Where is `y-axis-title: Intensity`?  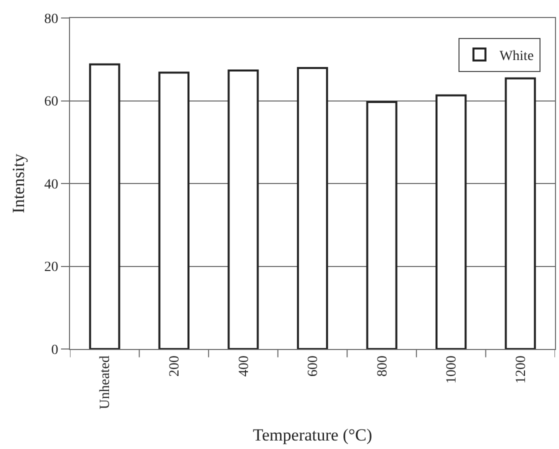 y-axis-title: Intensity is located at coordinates (18, 183).